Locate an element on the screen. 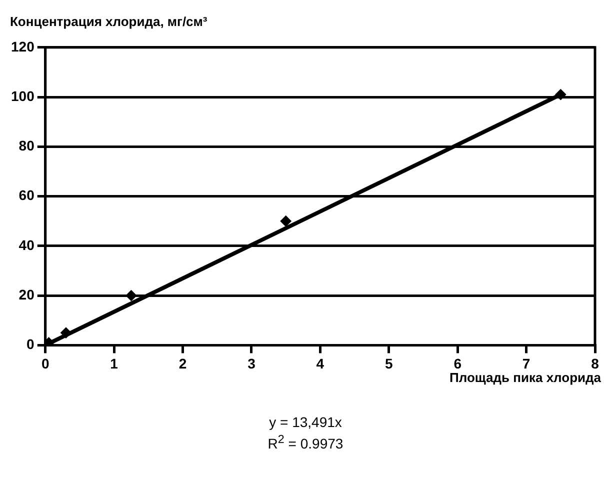 Image resolution: width=611 pixels, height=481 pixels. x-axis-title: Площадь пика хлорида is located at coordinates (525, 377).